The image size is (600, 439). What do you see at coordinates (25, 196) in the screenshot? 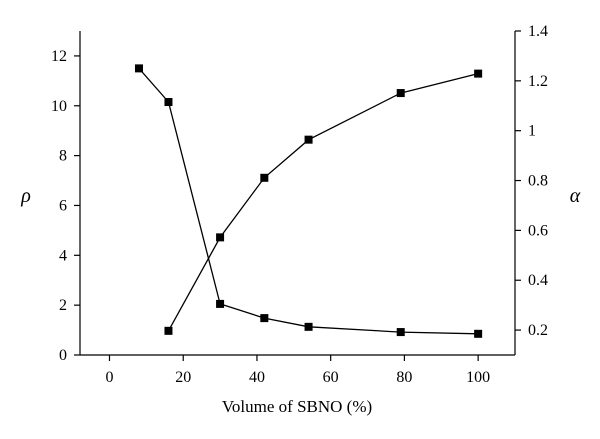
I see `y-left-axis-title: ρ` at bounding box center [25, 196].